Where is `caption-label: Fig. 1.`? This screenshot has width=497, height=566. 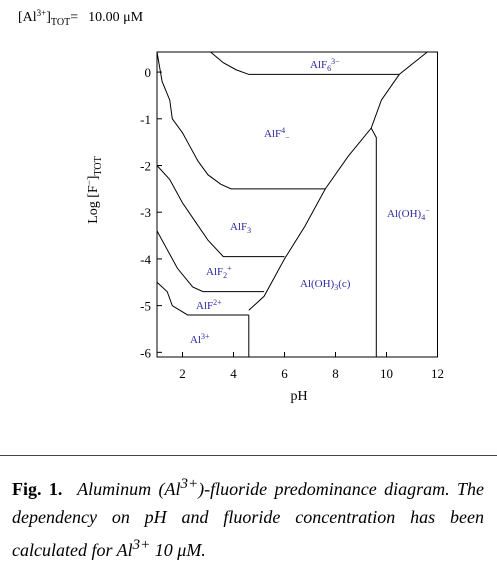 caption-label: Fig. 1. is located at coordinates (37, 489).